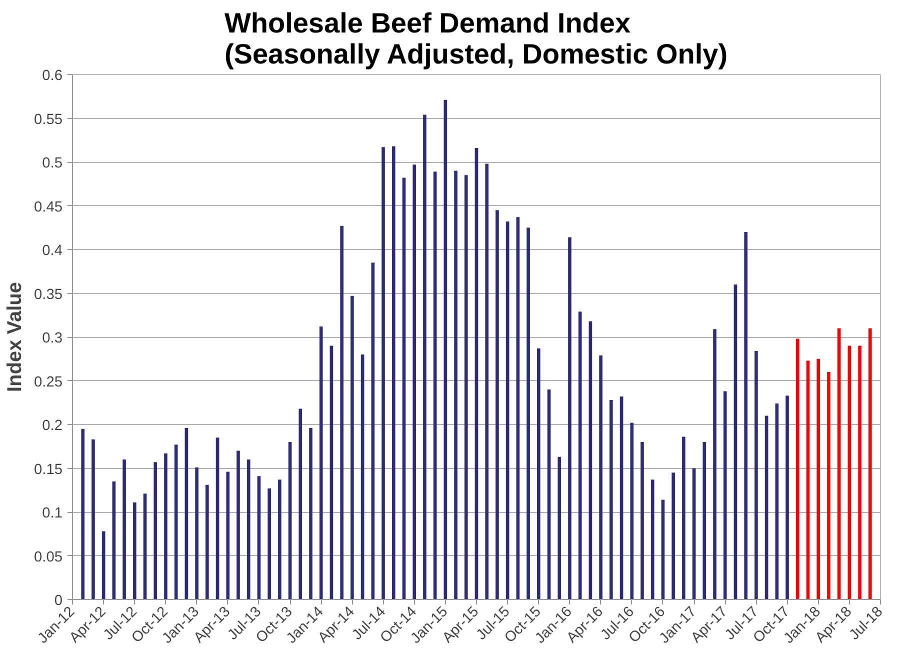 The height and width of the screenshot is (665, 917). Describe the element at coordinates (52, 76) in the screenshot. I see `y-tick-label: 0.6` at that location.